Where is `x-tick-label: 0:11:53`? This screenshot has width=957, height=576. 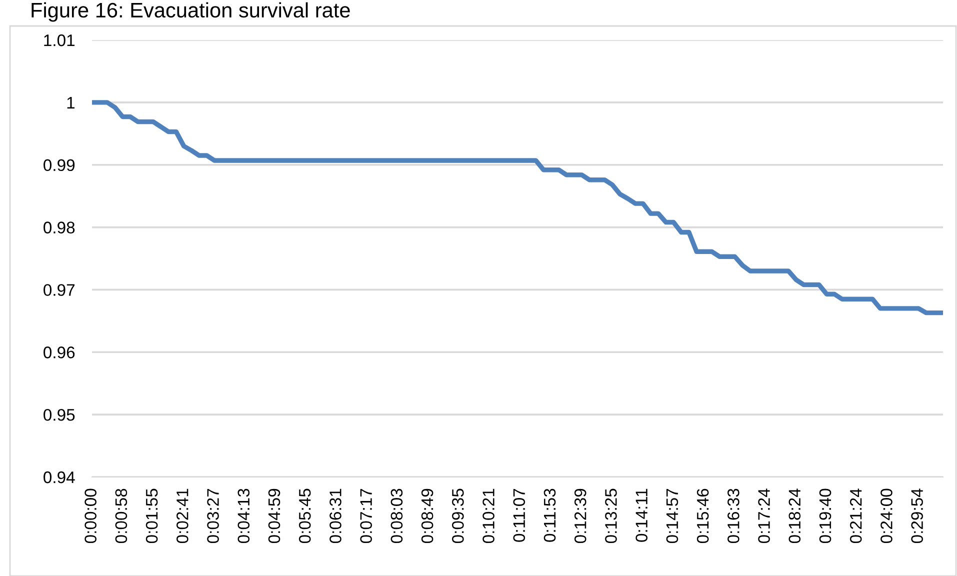
x-tick-label: 0:11:53 is located at coordinates (550, 515).